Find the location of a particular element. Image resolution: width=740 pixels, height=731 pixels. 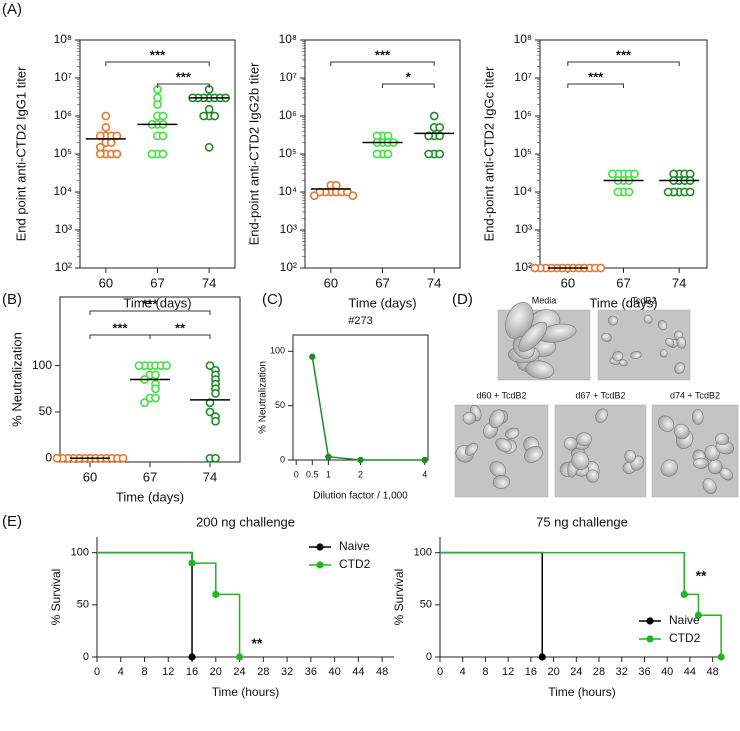

panel-label: (E) is located at coordinates (12, 521).